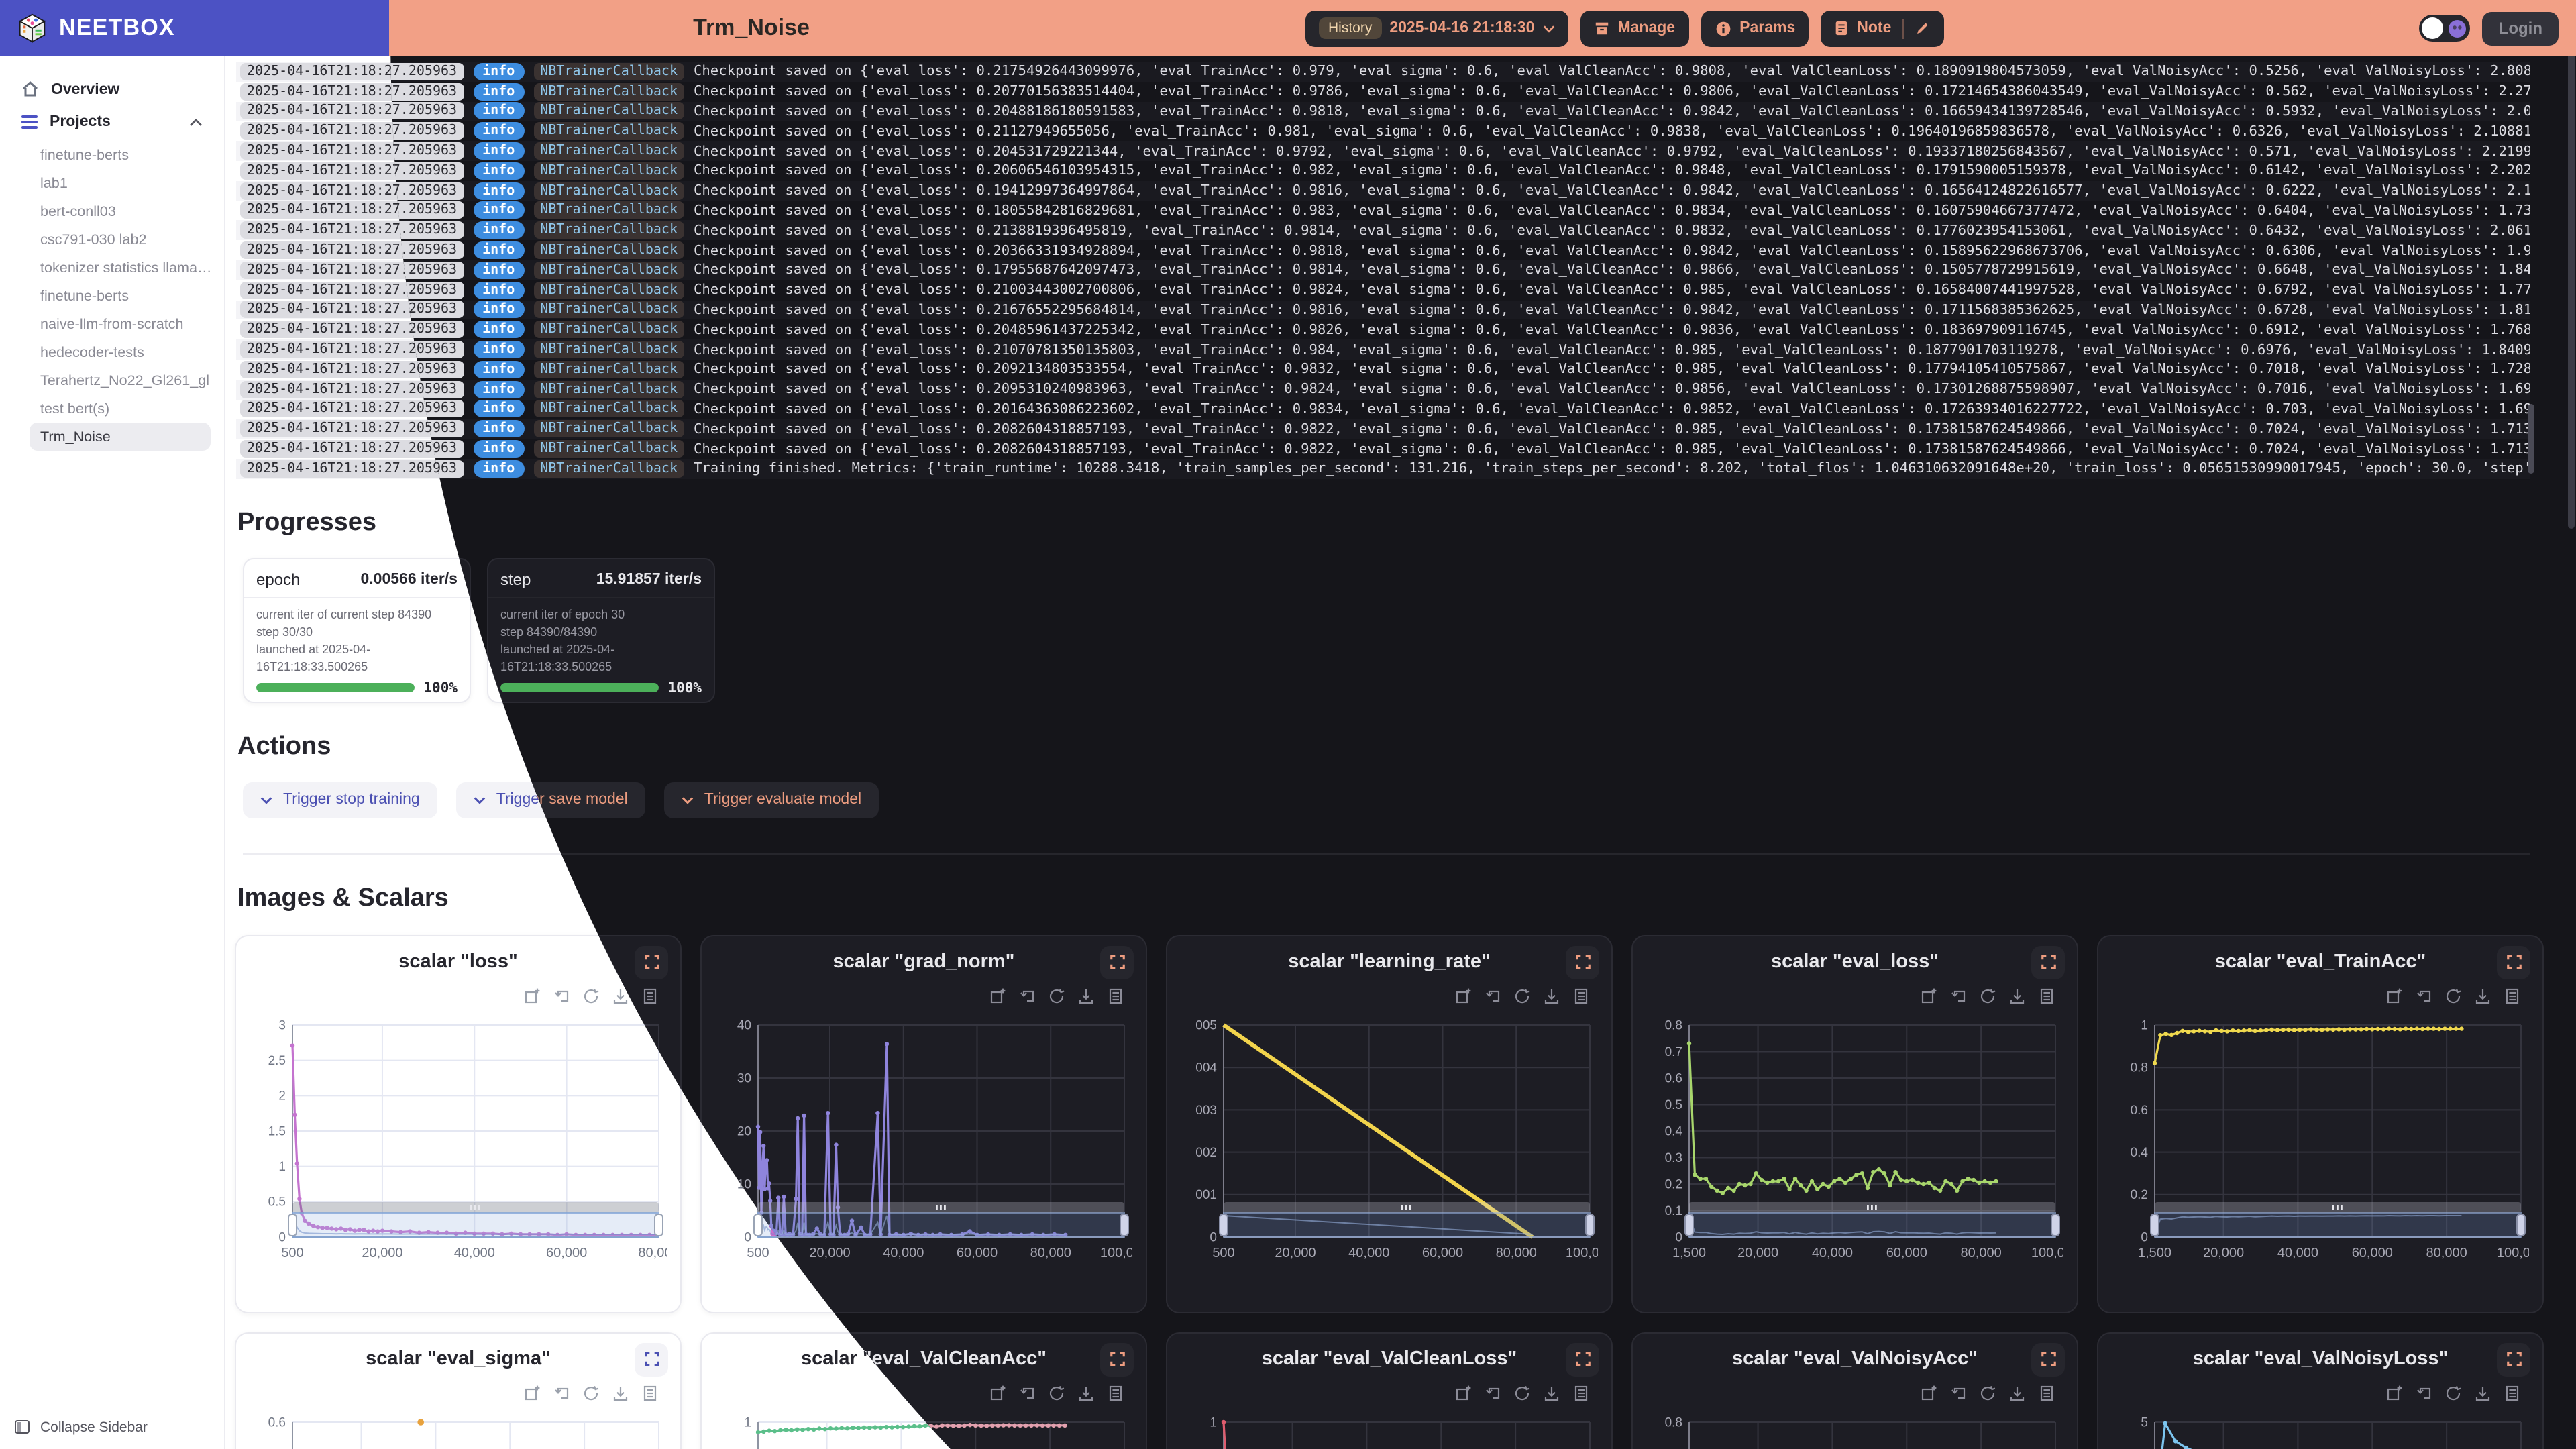 The image size is (2576, 1449). What do you see at coordinates (80, 1427) in the screenshot?
I see `collapse-sidebar-button: Collapse Sidebar` at bounding box center [80, 1427].